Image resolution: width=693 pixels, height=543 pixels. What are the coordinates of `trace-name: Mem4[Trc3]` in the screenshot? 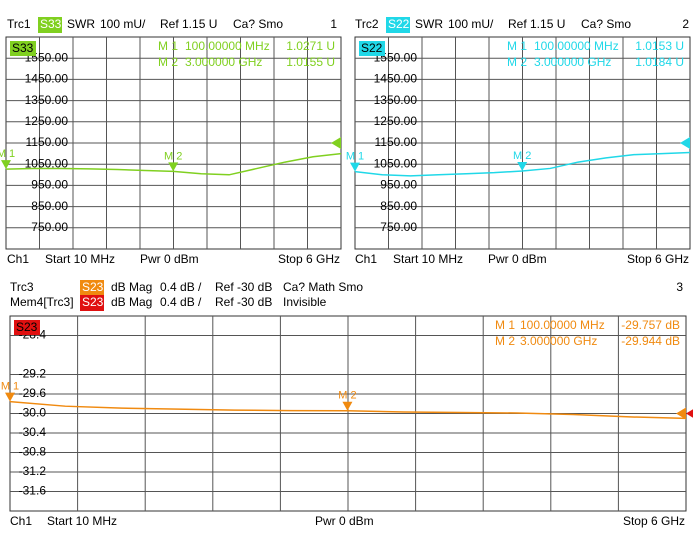 It's located at (42, 302).